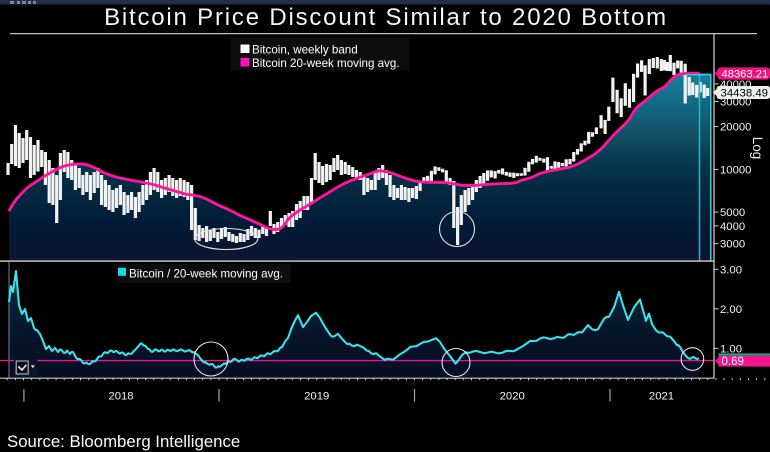 The width and height of the screenshot is (770, 452). I want to click on svg-text: Log, so click(757, 148).